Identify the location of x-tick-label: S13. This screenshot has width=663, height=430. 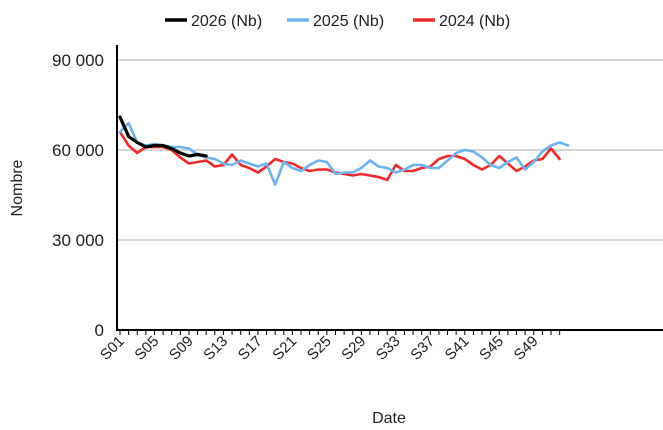
(215, 348).